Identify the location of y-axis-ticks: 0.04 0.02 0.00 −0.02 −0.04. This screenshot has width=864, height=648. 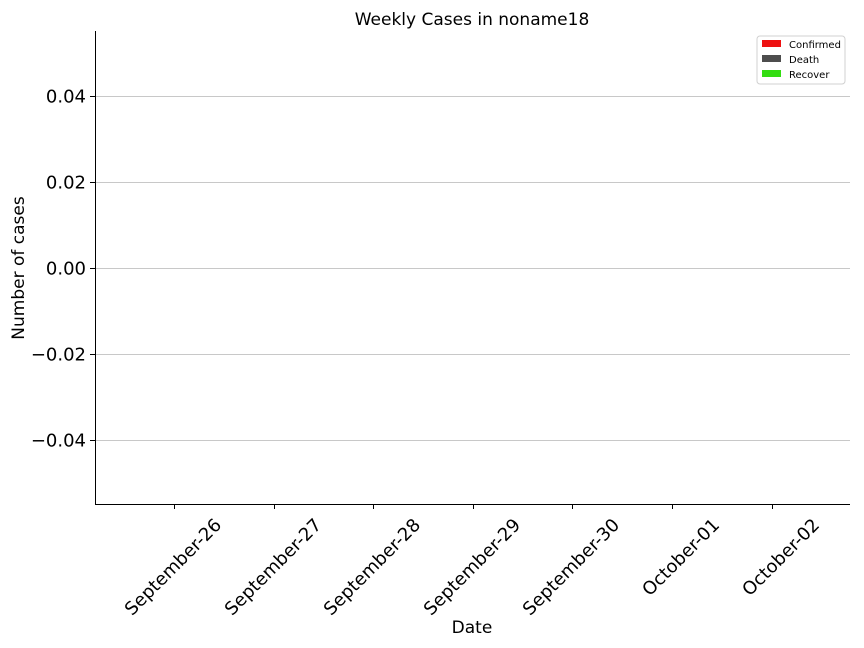
(63, 269).